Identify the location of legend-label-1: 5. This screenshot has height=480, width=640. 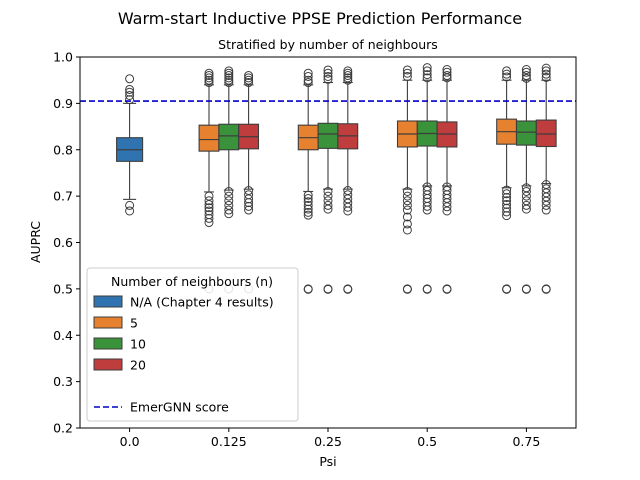
(134, 323).